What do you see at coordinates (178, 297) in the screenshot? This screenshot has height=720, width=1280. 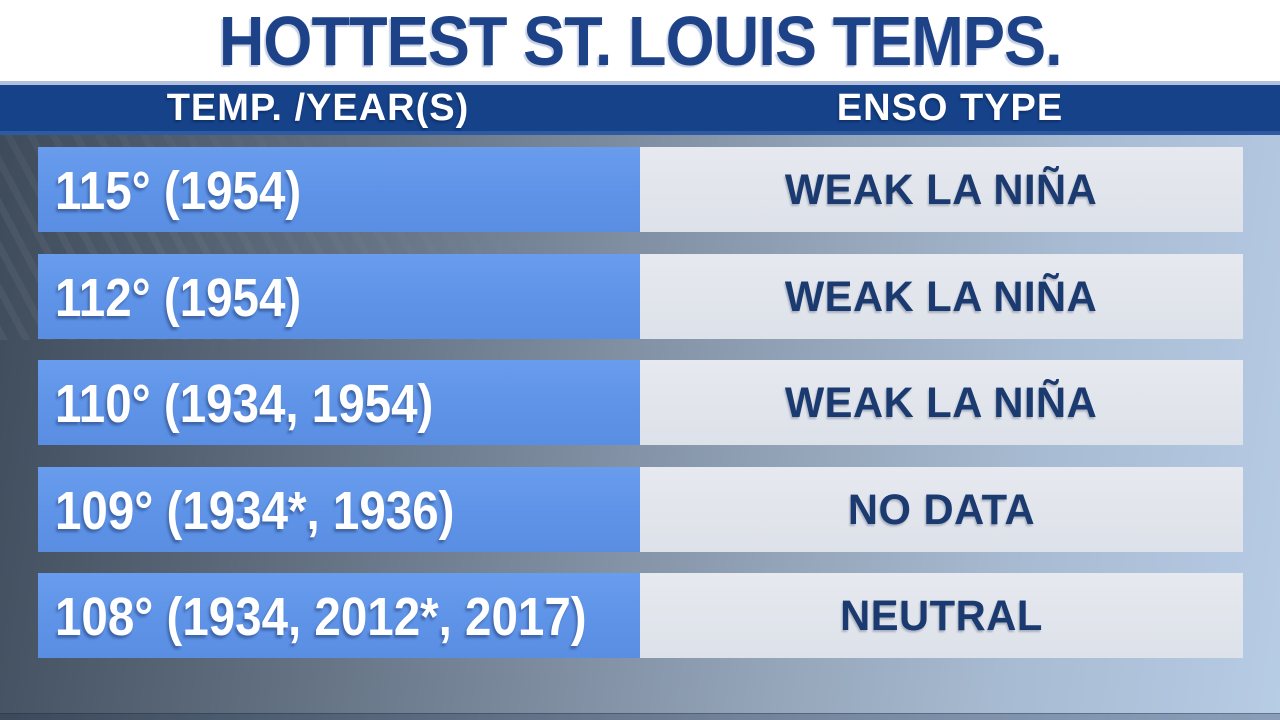 I see `temp-year-value: 112° (1954)` at bounding box center [178, 297].